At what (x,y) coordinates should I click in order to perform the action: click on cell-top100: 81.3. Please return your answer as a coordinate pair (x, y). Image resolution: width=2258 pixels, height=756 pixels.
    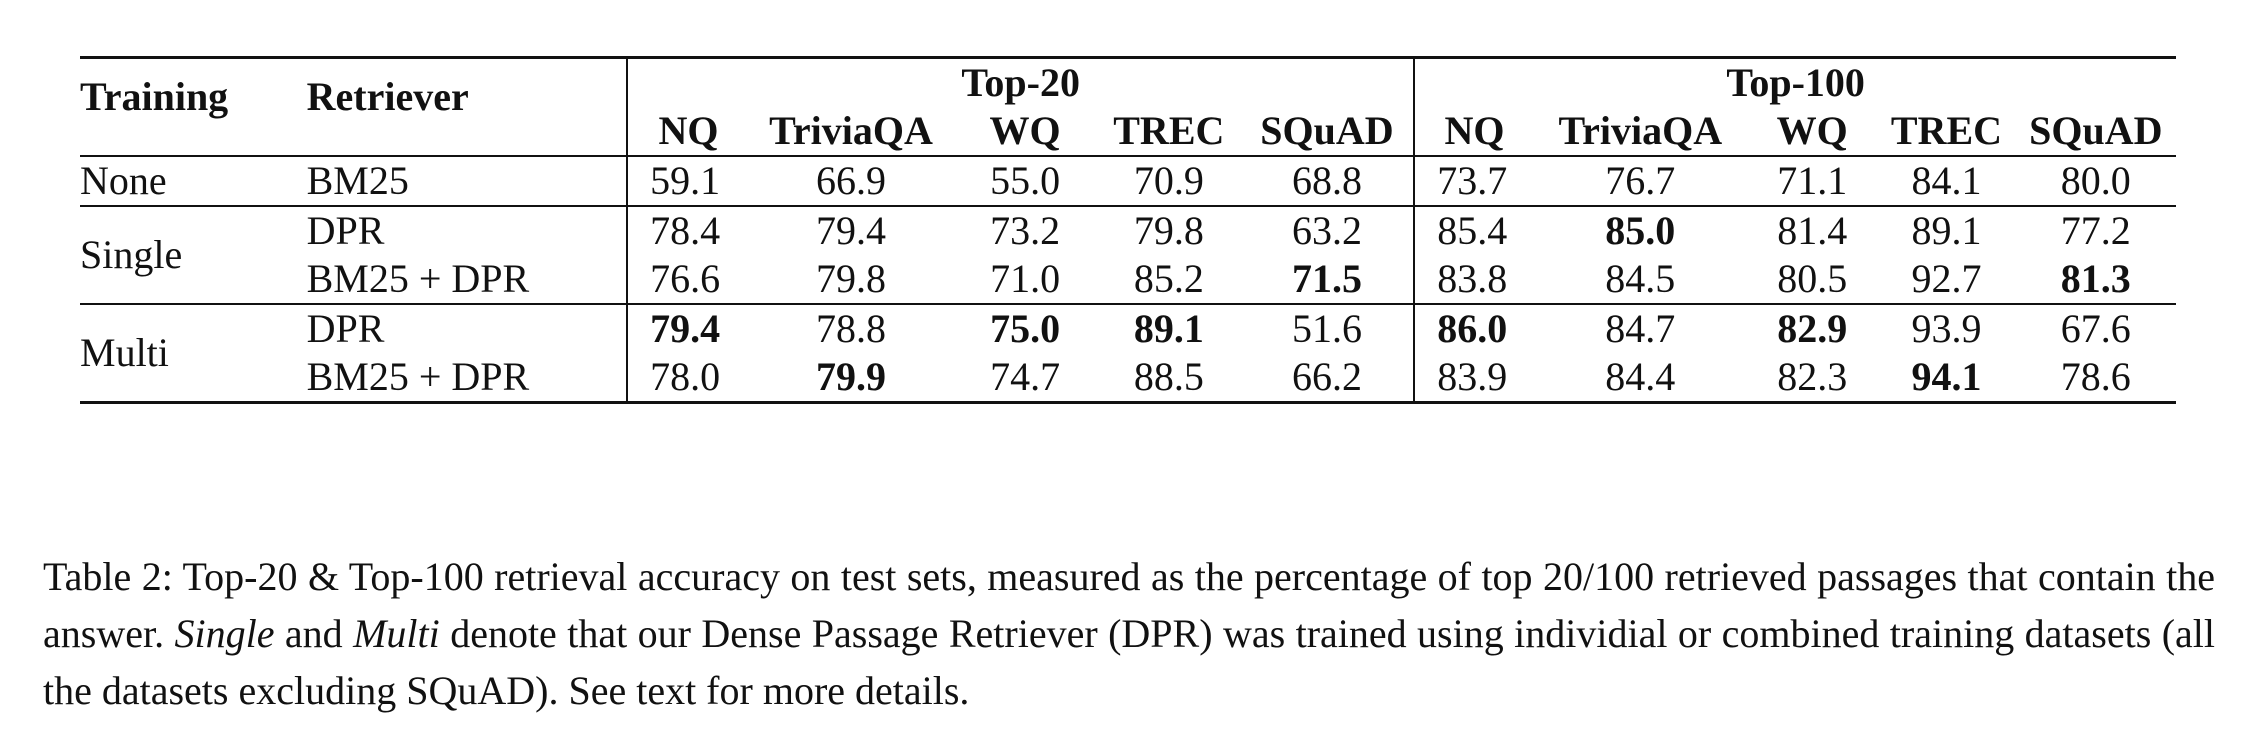
    Looking at the image, I should click on (2095, 278).